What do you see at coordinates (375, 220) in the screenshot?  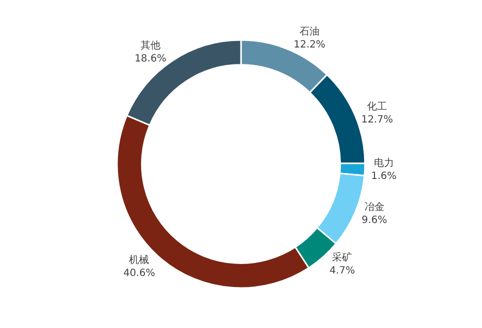 I see `data-label: 9.6%` at bounding box center [375, 220].